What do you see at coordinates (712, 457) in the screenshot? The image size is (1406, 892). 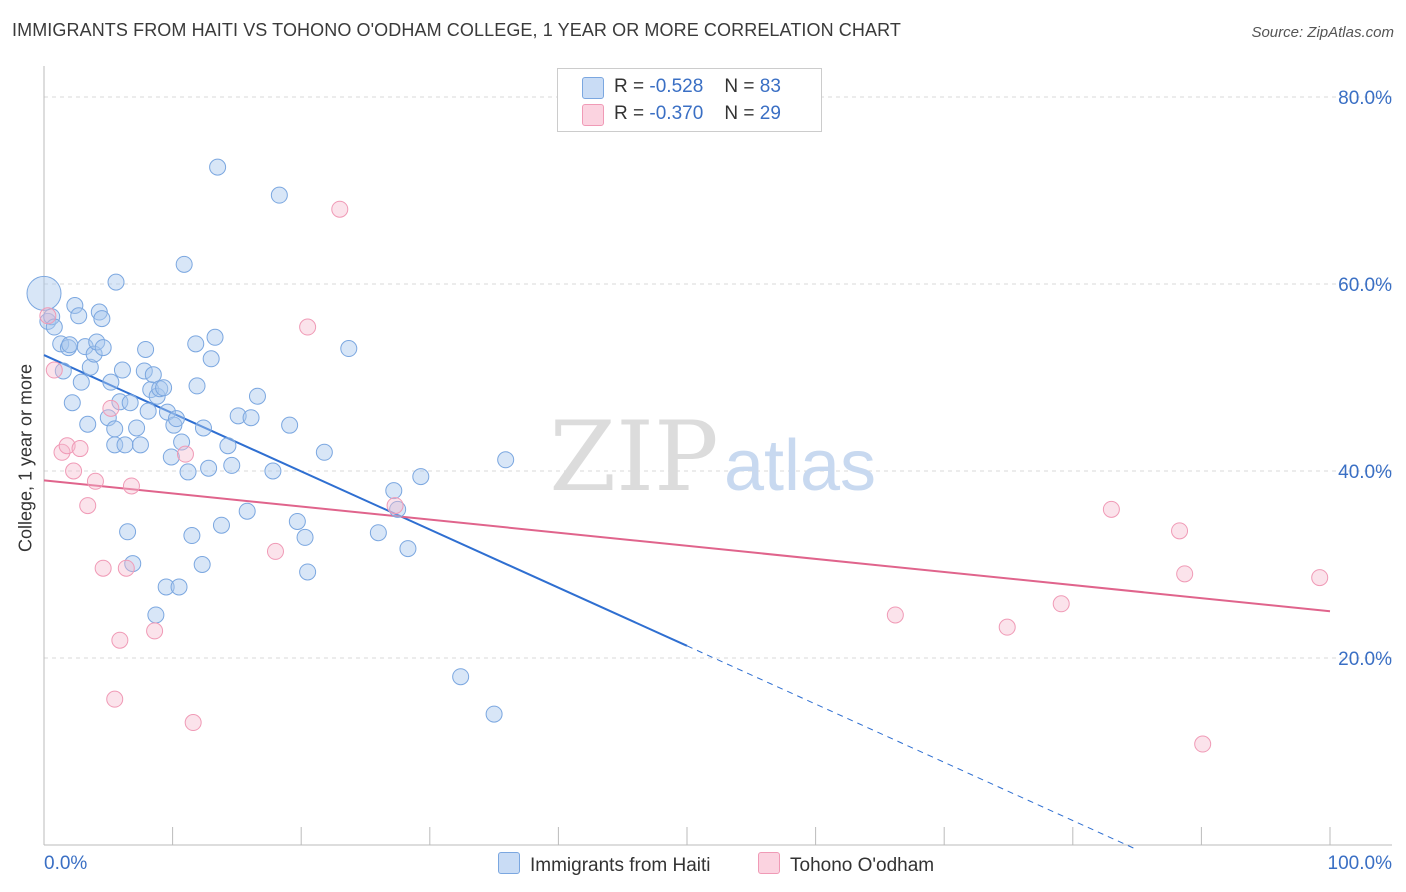 I see `watermark: ZIP atlas` at bounding box center [712, 457].